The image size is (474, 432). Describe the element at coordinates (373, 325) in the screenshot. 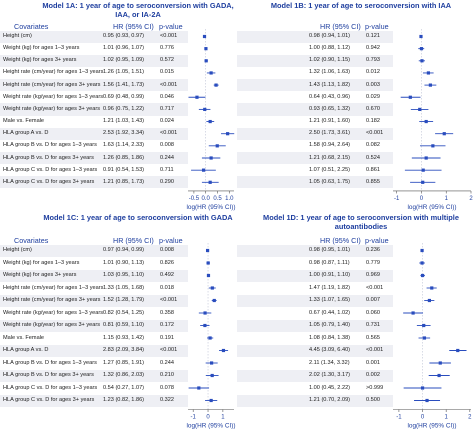

I see `p-value: 0.731` at that location.